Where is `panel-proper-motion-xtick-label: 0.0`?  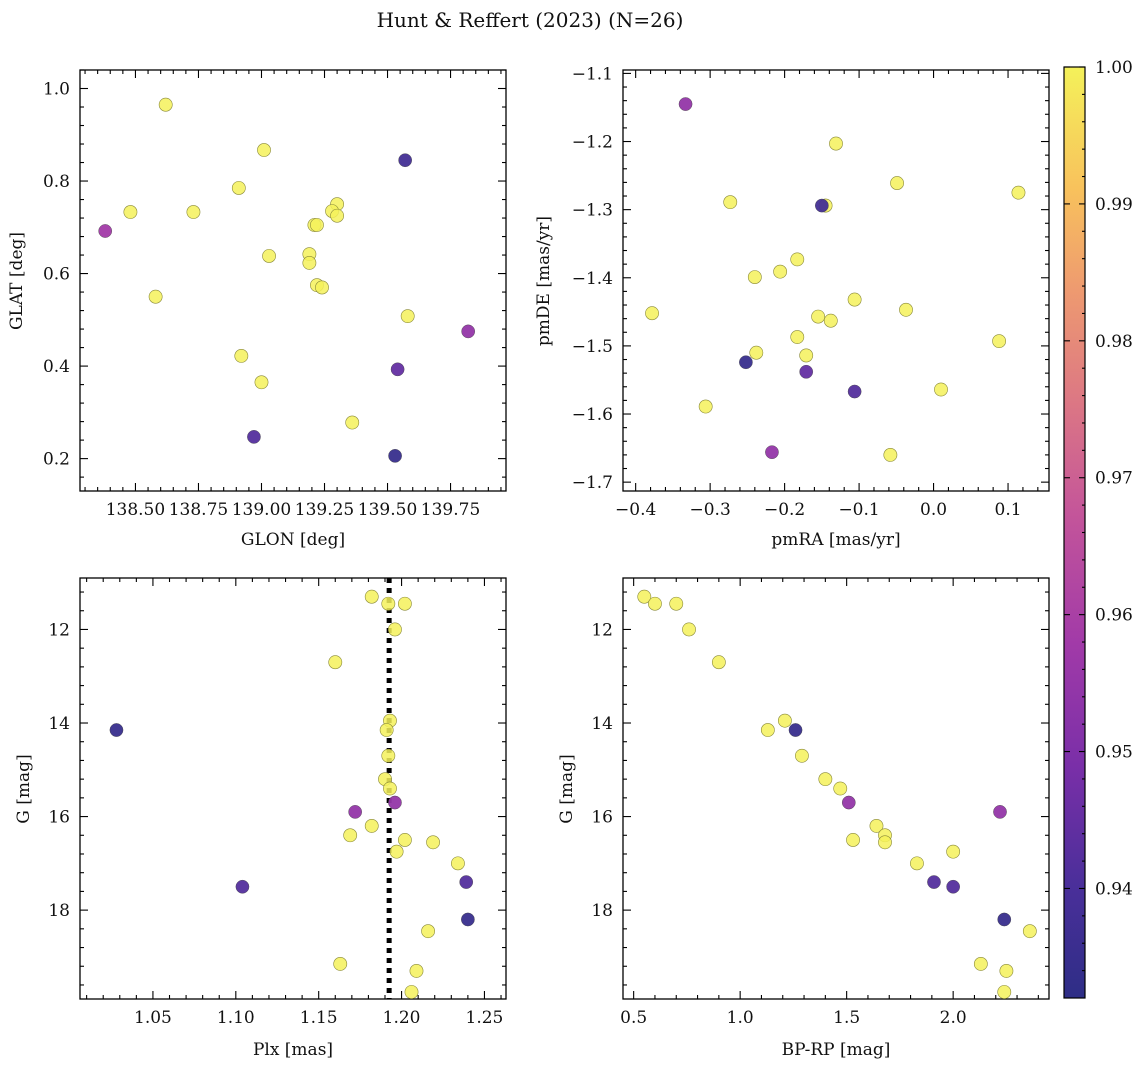
panel-proper-motion-xtick-label: 0.0 is located at coordinates (933, 510).